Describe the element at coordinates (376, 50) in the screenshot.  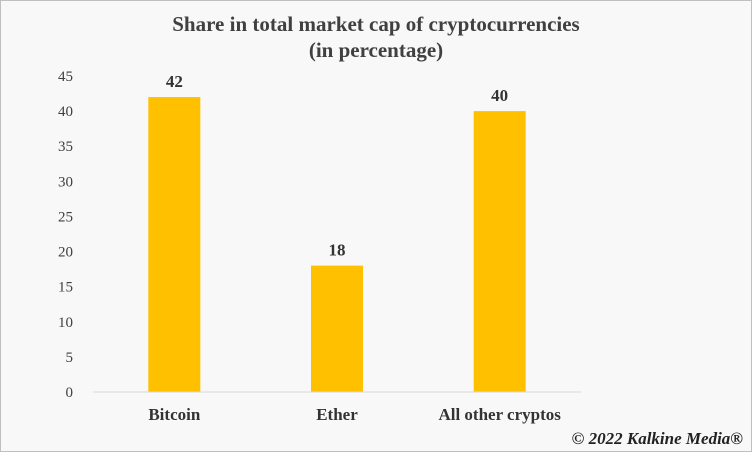
I see `chart-title-line-2: (in percentage)` at that location.